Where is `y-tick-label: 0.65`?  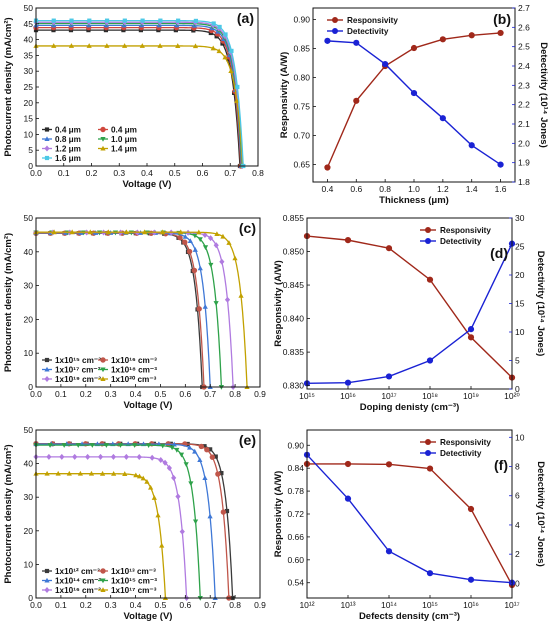 y-tick-label: 0.65 is located at coordinates (301, 165).